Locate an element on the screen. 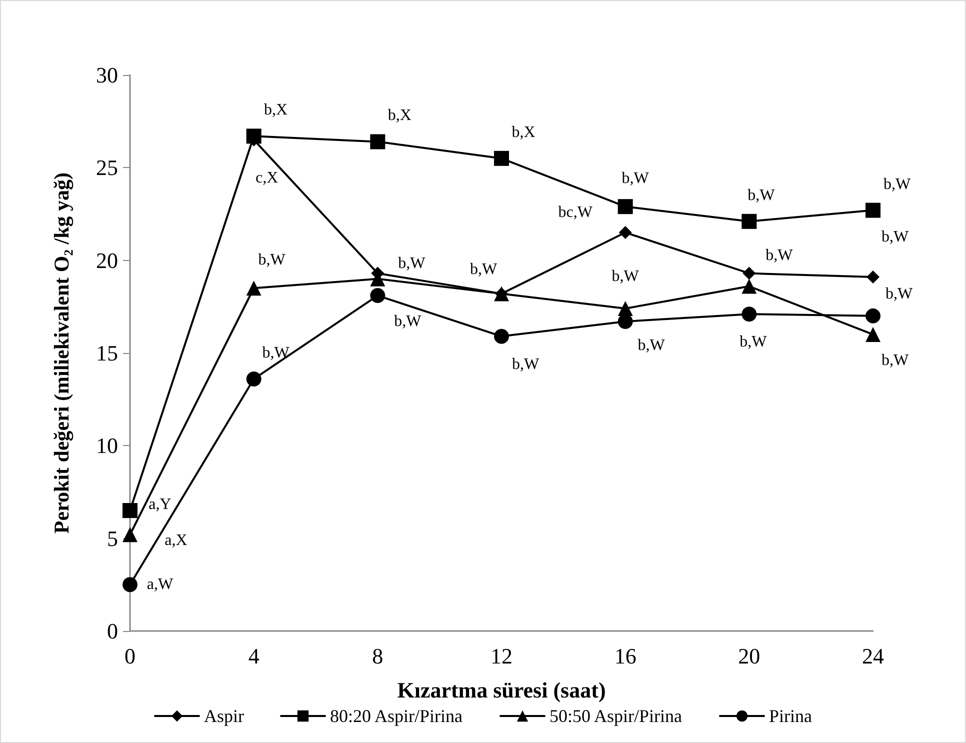 Image resolution: width=966 pixels, height=743 pixels. data-label: a,X is located at coordinates (176, 541).